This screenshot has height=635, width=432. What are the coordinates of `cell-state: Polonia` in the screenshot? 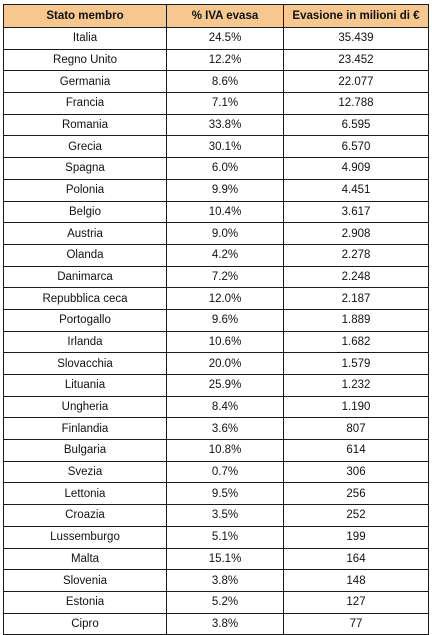 It's located at (85, 190).